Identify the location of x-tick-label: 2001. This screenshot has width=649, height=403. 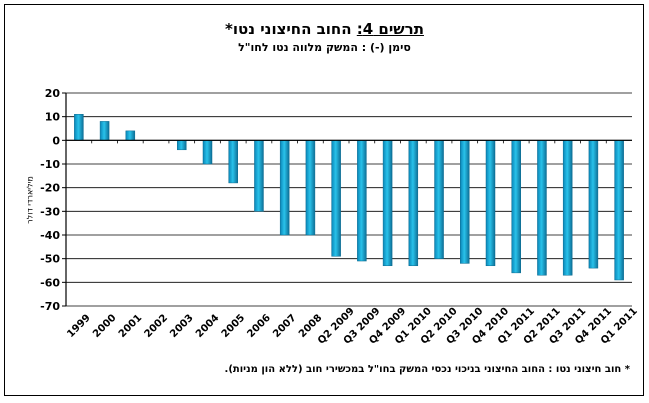
(130, 325).